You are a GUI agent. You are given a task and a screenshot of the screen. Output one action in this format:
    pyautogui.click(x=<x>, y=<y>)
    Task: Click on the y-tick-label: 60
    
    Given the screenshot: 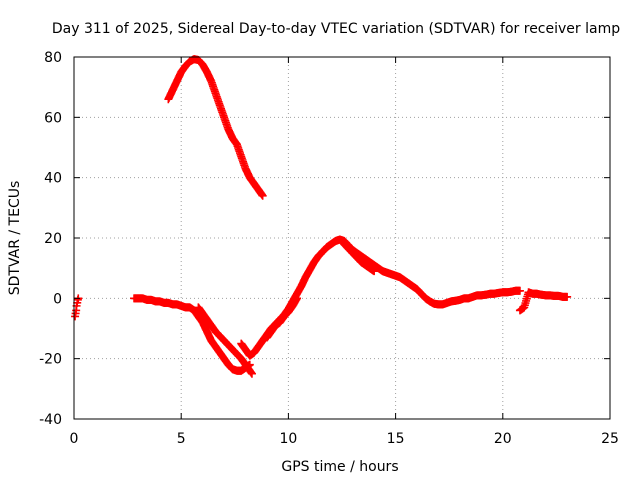 What is the action you would take?
    pyautogui.click(x=53, y=118)
    